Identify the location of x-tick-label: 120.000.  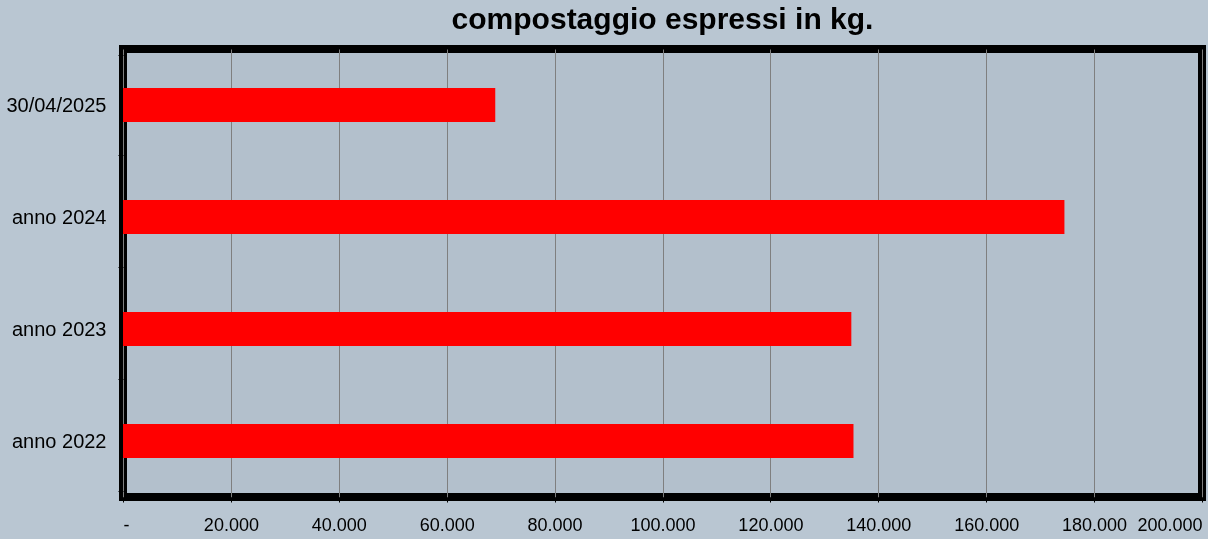
(771, 524).